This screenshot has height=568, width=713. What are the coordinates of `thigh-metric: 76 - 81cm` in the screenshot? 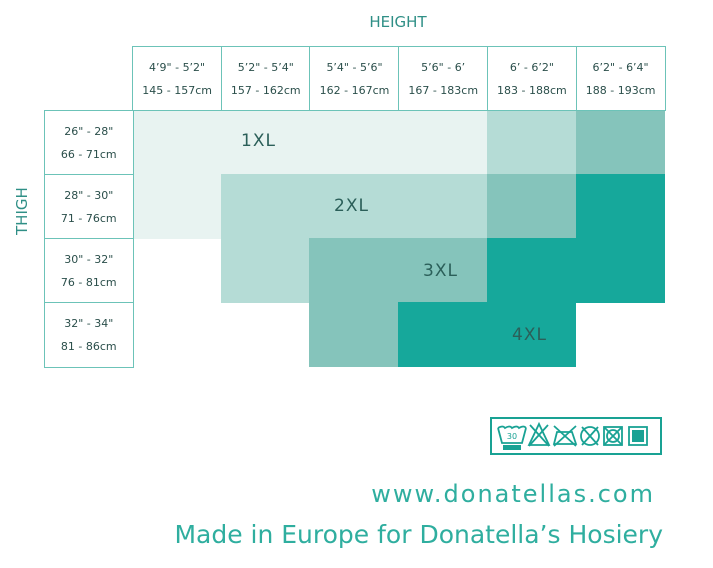 It's located at (88, 282).